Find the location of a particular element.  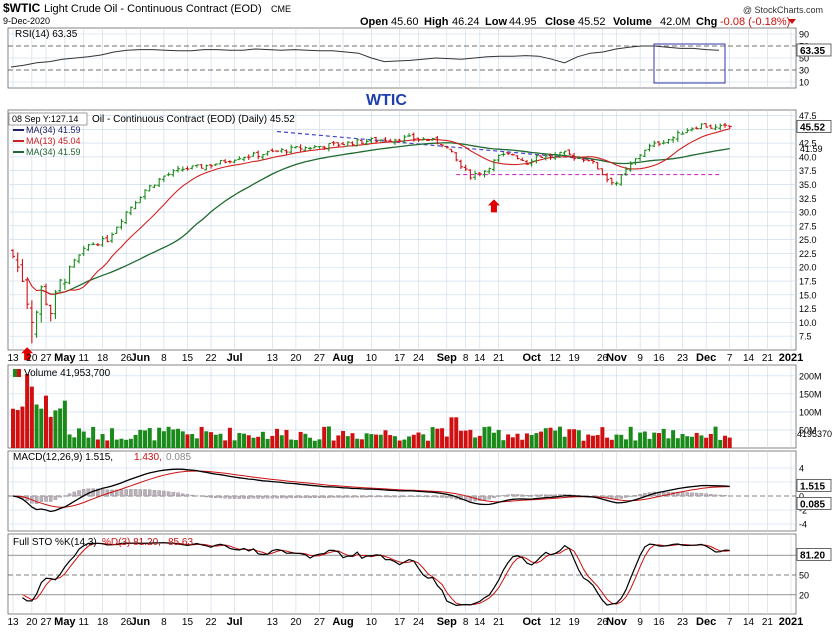

wtic-annotation: WTIC is located at coordinates (386, 100).